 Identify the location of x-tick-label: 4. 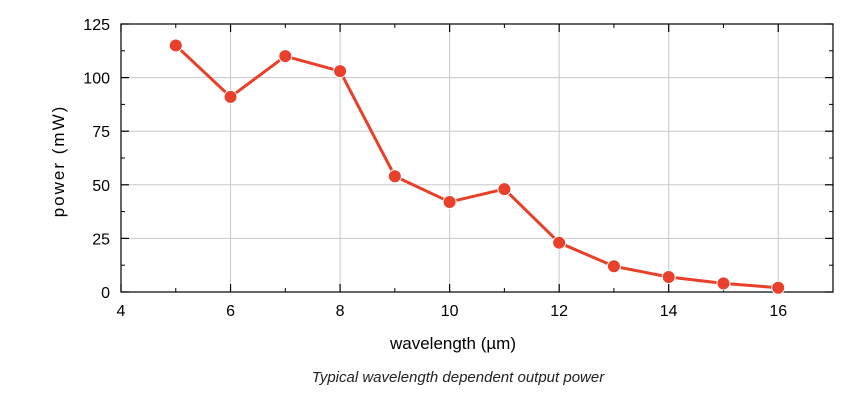
(121, 311).